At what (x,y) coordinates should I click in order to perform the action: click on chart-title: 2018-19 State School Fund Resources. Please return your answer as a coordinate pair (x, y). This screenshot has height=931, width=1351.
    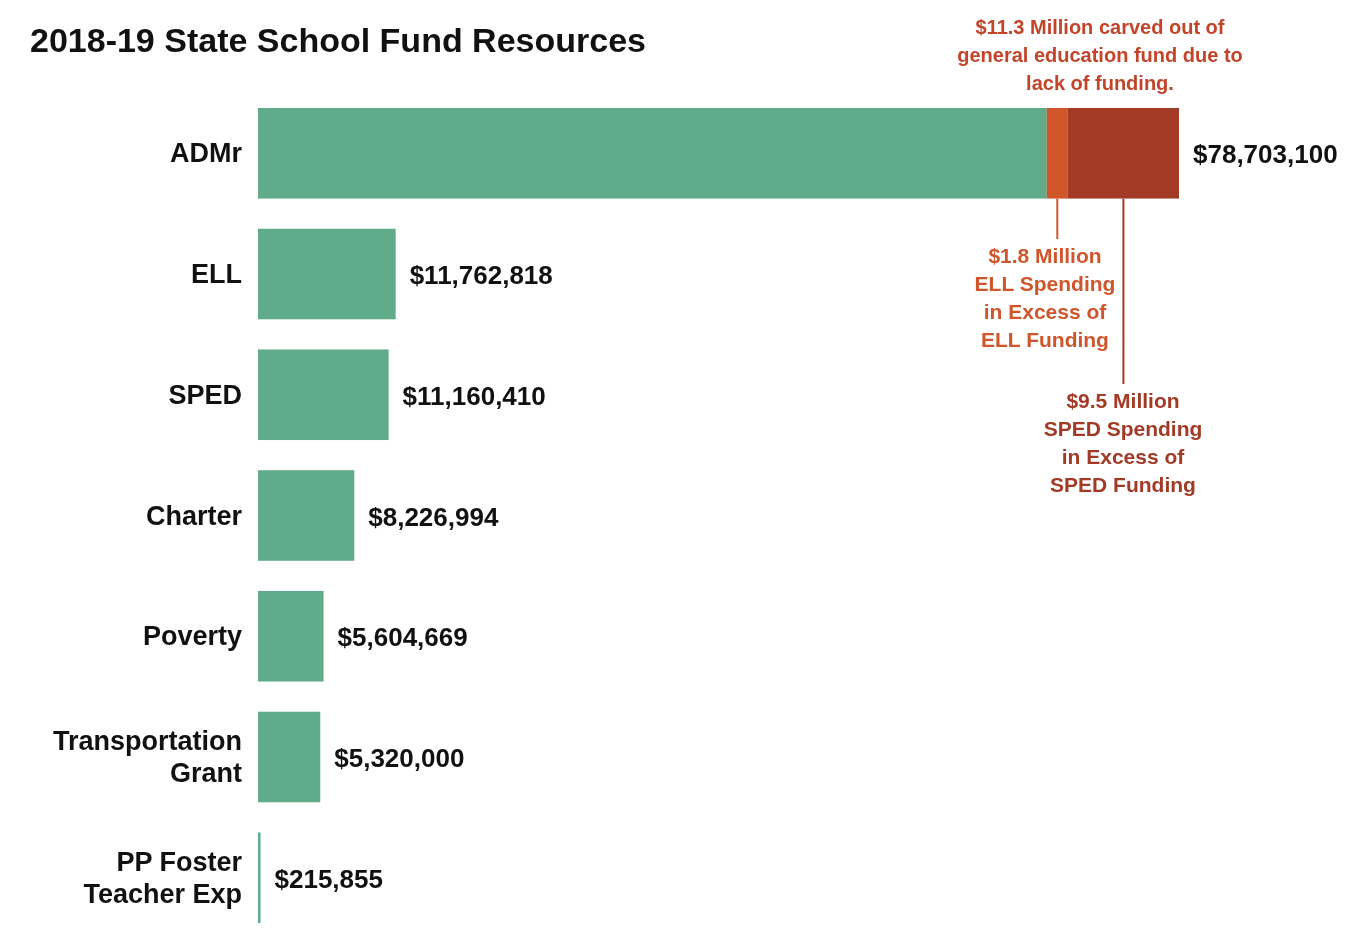
    Looking at the image, I should click on (338, 40).